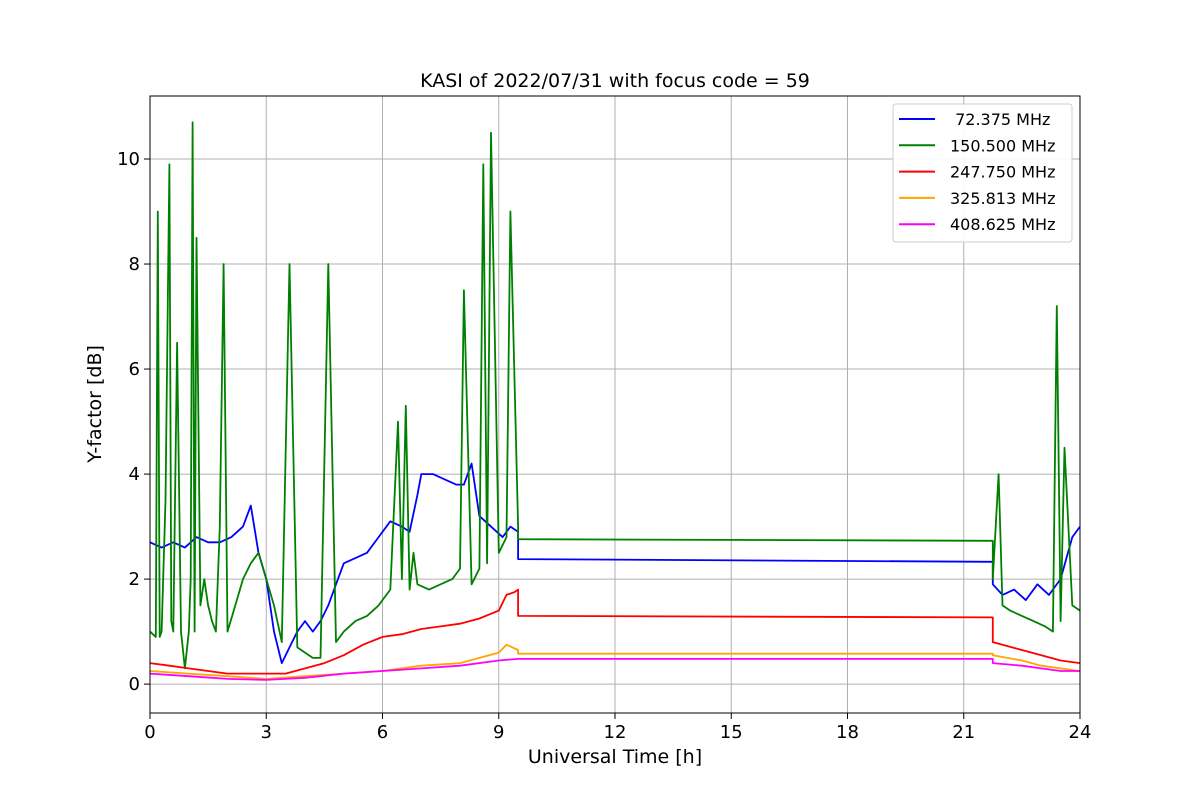 The width and height of the screenshot is (1200, 800). Describe the element at coordinates (615, 757) in the screenshot. I see `x-axis-label: Universal Time [h]` at that location.